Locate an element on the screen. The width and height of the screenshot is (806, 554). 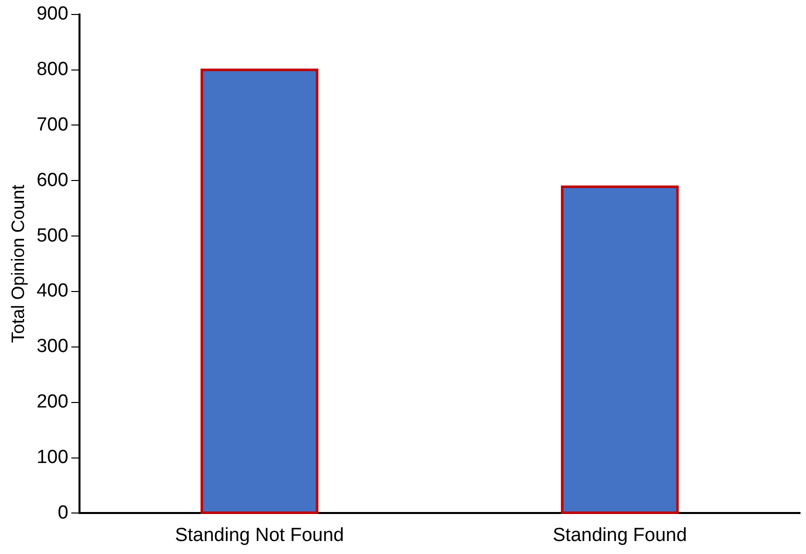
y-tick-label: 300 is located at coordinates (52, 347).